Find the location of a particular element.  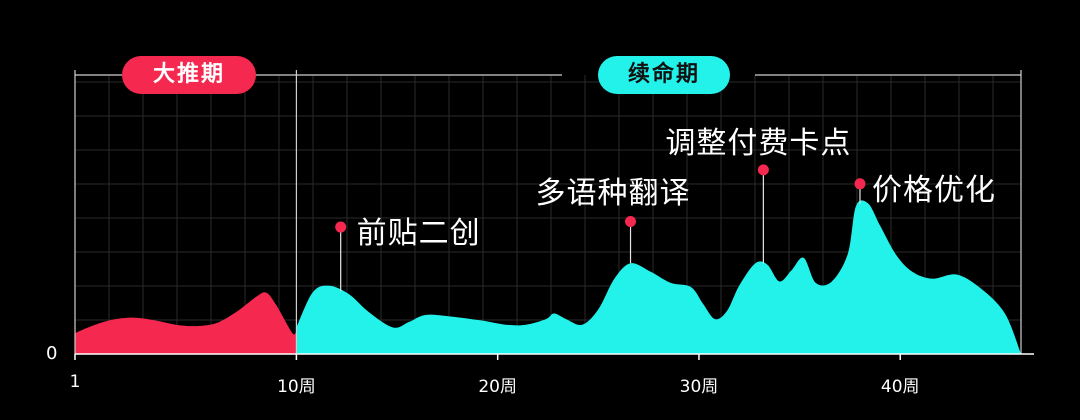

annotation-marker-translation is located at coordinates (631, 221).